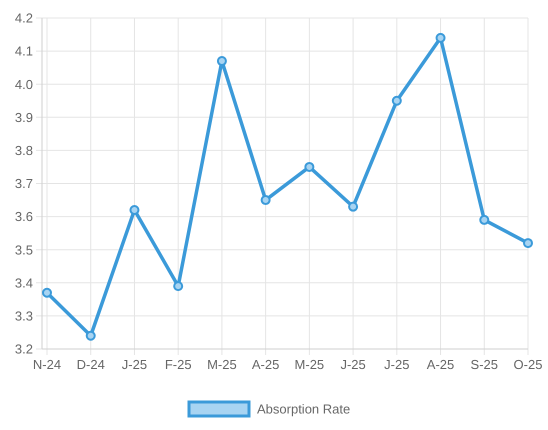 The width and height of the screenshot is (548, 430). I want to click on x-tick-label: N-24, so click(47, 364).